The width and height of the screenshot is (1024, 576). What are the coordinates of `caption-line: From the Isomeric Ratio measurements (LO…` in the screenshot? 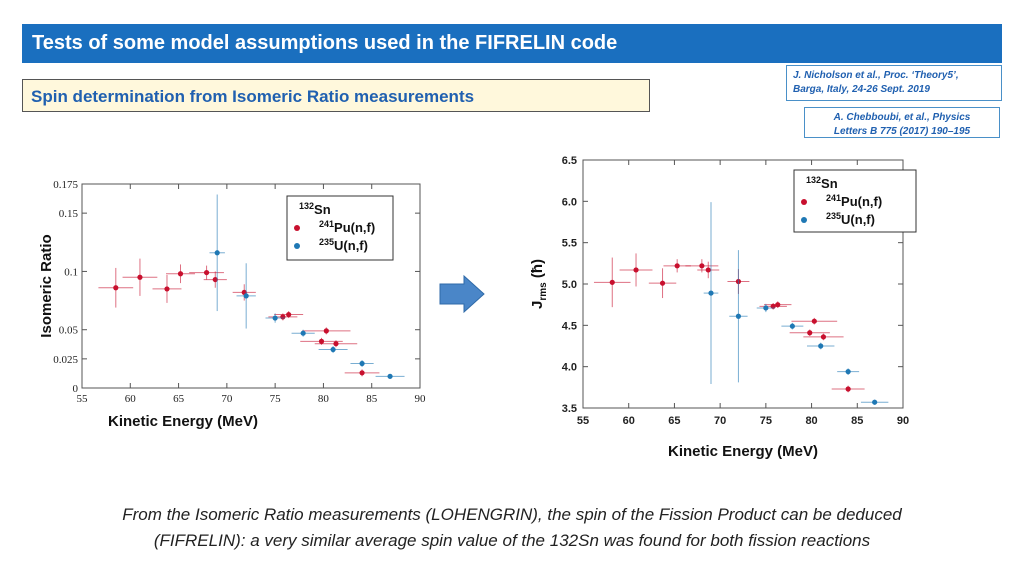 It's located at (512, 514).